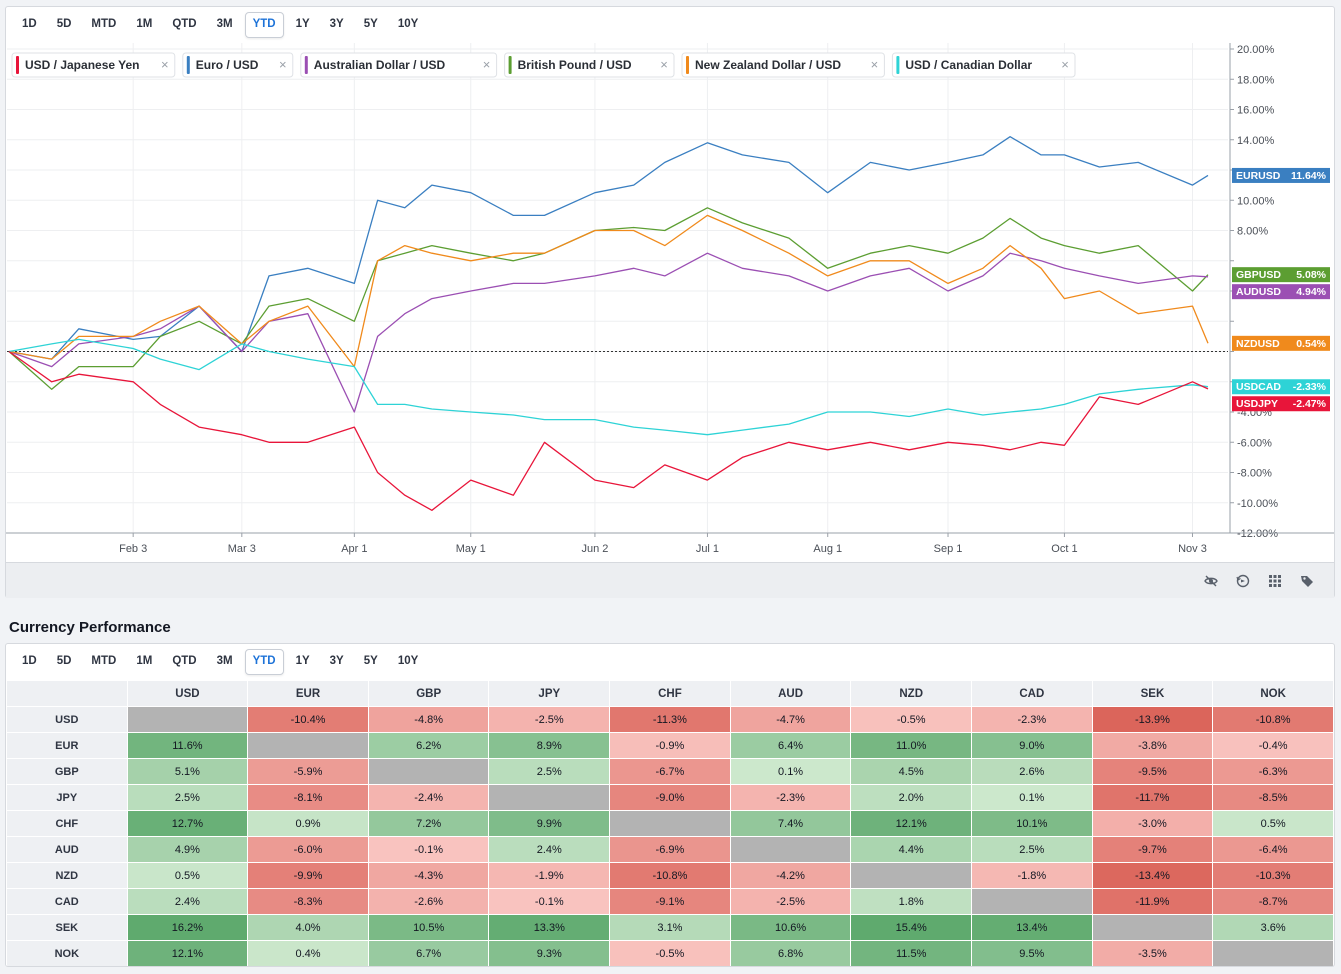 Image resolution: width=1341 pixels, height=974 pixels. What do you see at coordinates (790, 771) in the screenshot?
I see `table-cell: 0.1%` at bounding box center [790, 771].